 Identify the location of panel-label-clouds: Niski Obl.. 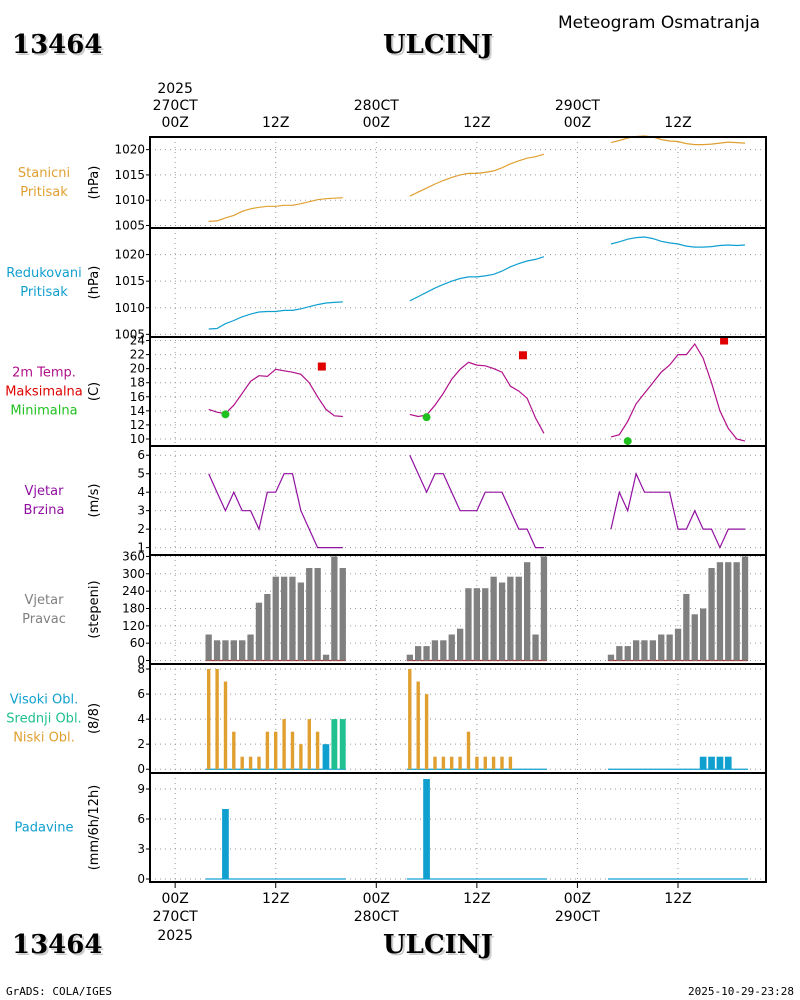
(44, 738).